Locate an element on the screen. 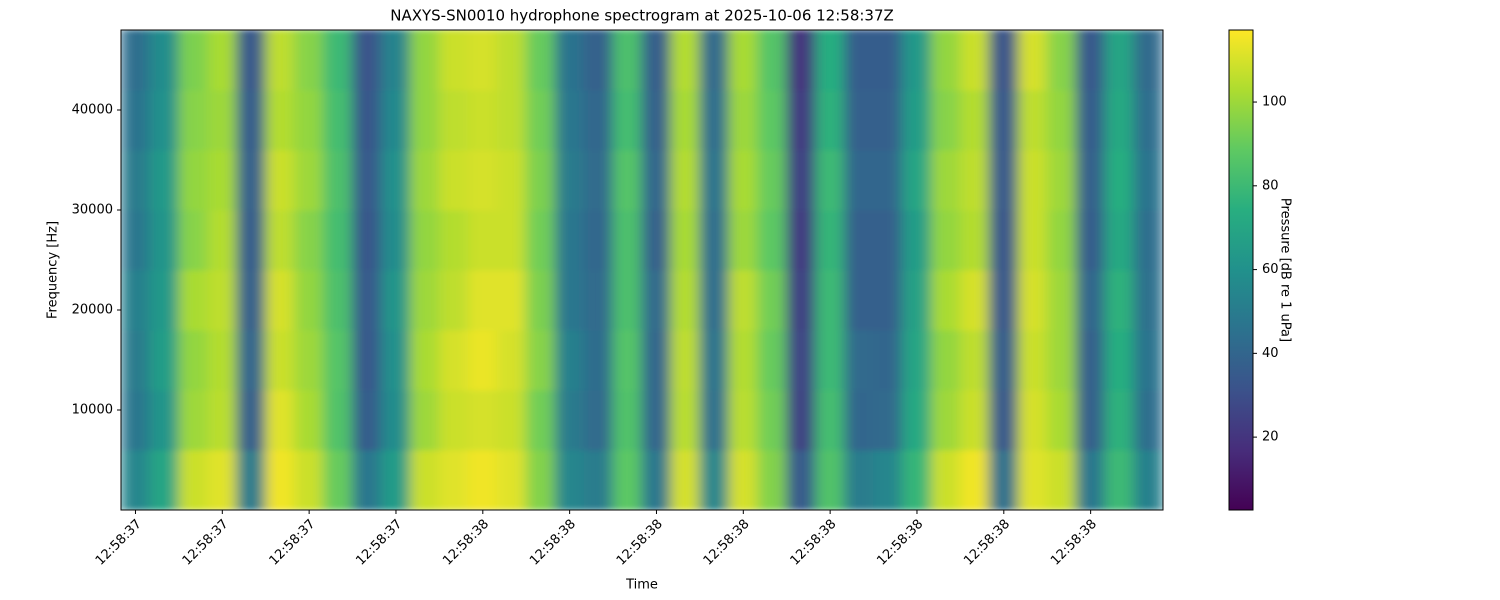  y-tick-label: 30000 is located at coordinates (92, 210).